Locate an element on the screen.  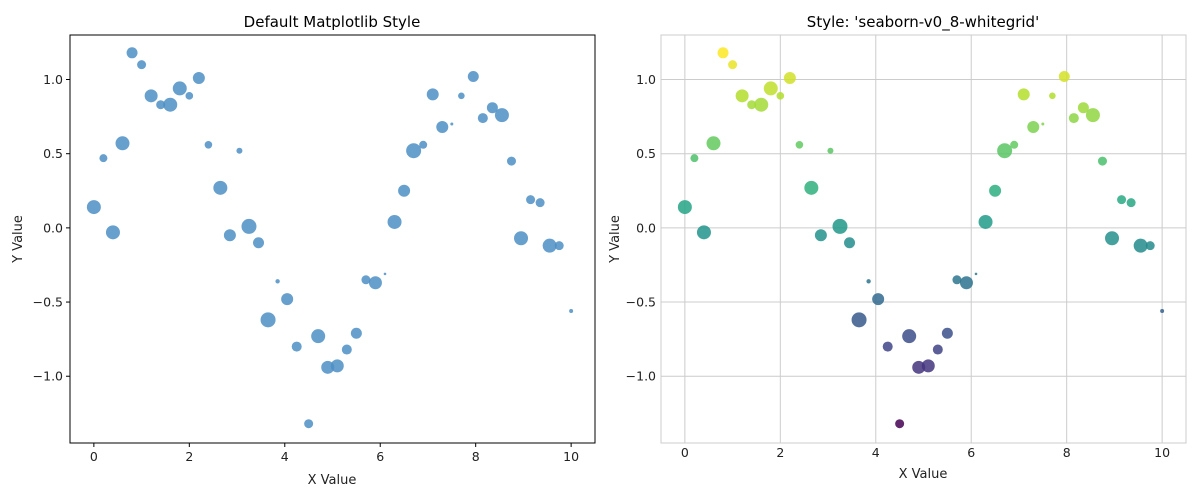
x-tick-label: 4 is located at coordinates (285, 456).